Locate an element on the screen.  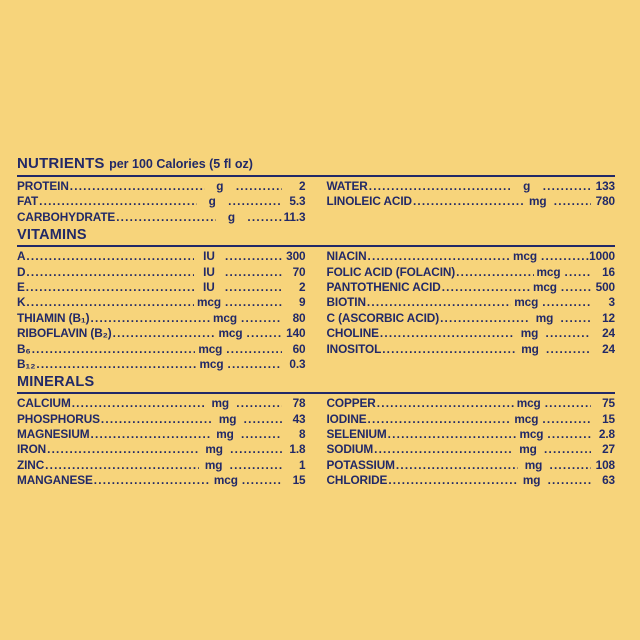
nutrient-label: LINOLEIC ACID is located at coordinates (369, 201).